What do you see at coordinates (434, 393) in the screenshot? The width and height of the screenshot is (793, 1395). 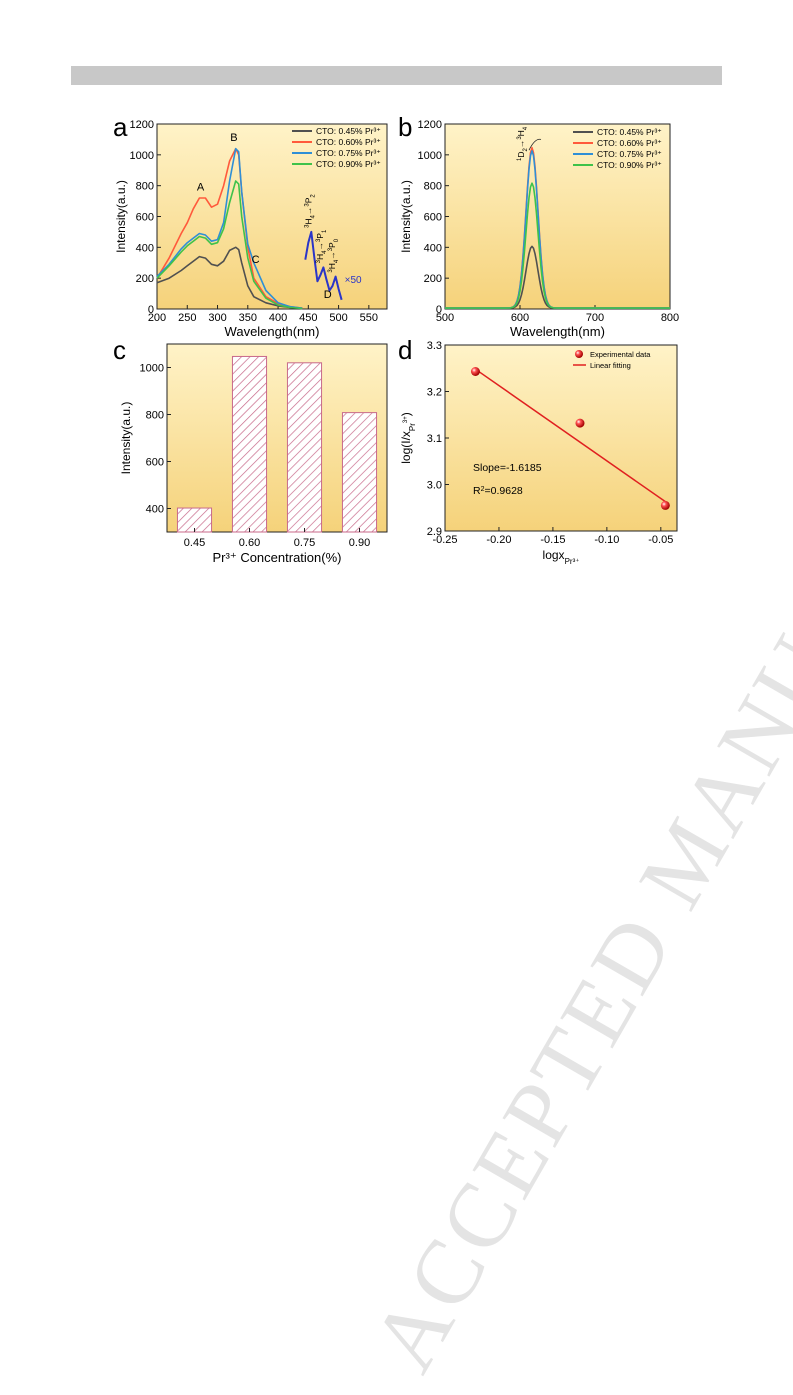 I see `y-tick-label: 3.2` at bounding box center [434, 393].